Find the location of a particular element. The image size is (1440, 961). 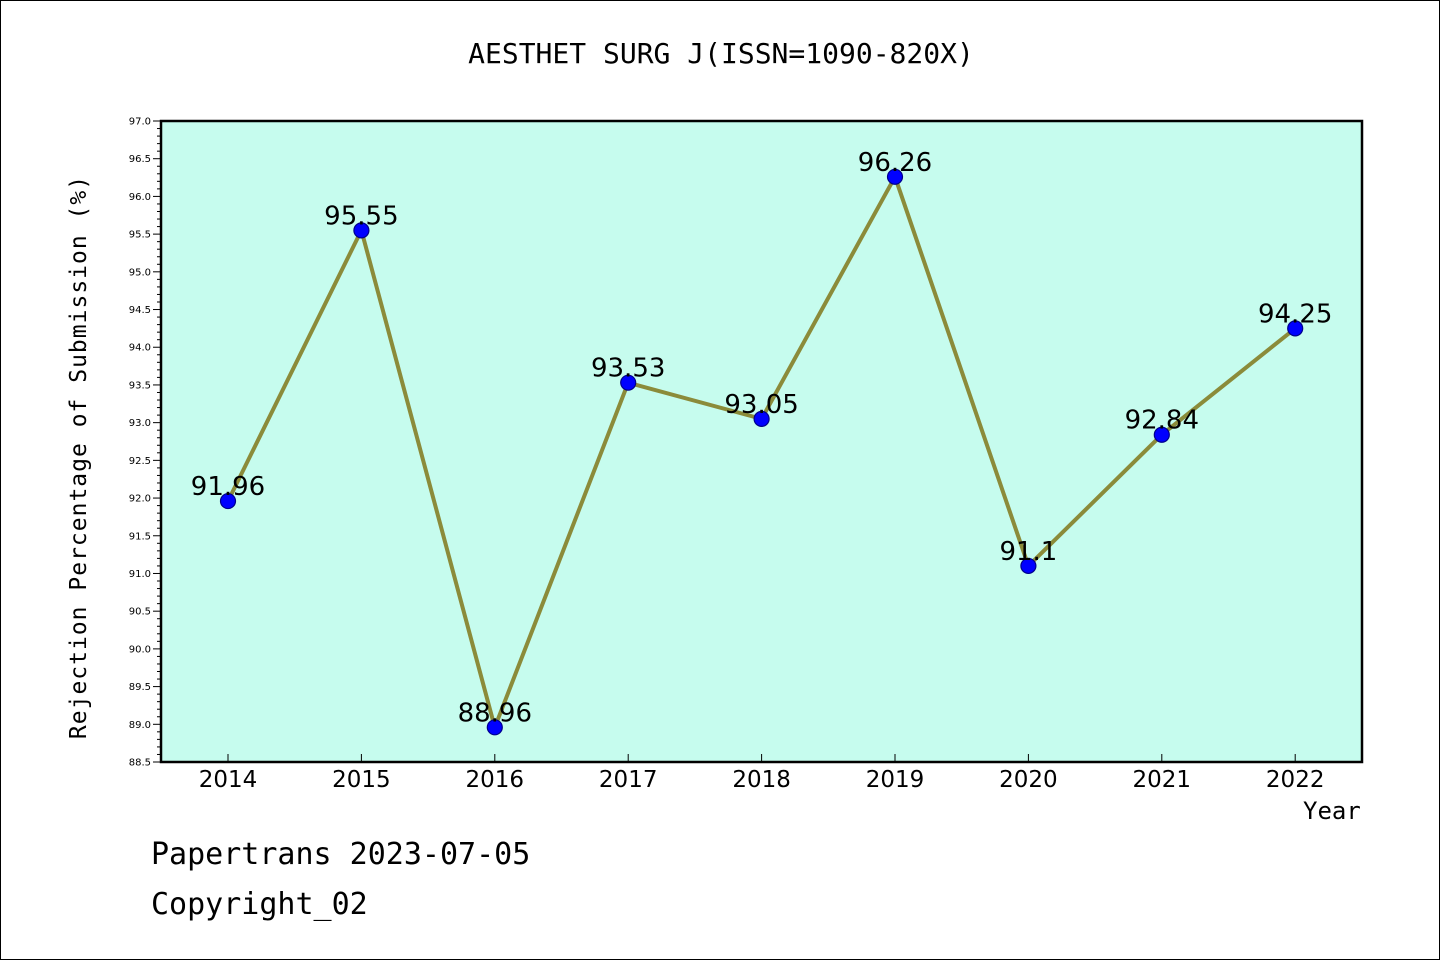

x-tick-label: 2017 is located at coordinates (628, 780).